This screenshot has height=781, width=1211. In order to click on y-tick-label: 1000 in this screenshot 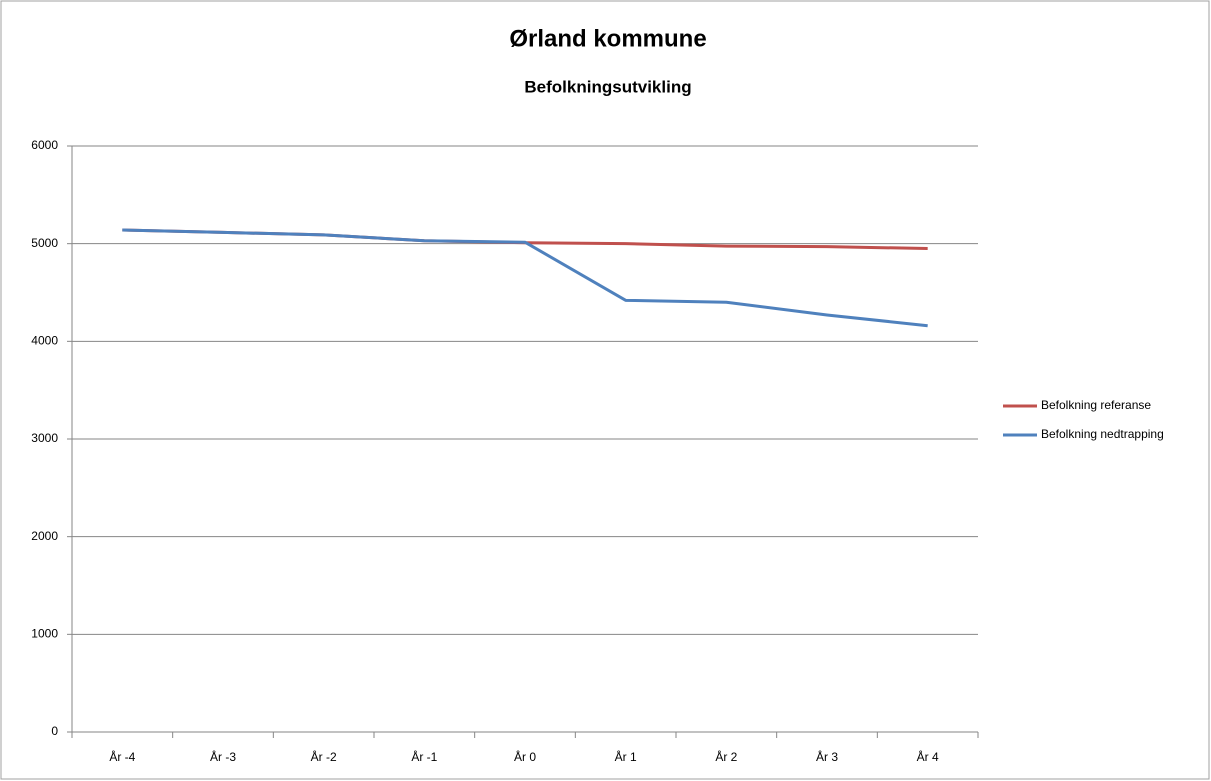, I will do `click(44, 634)`.